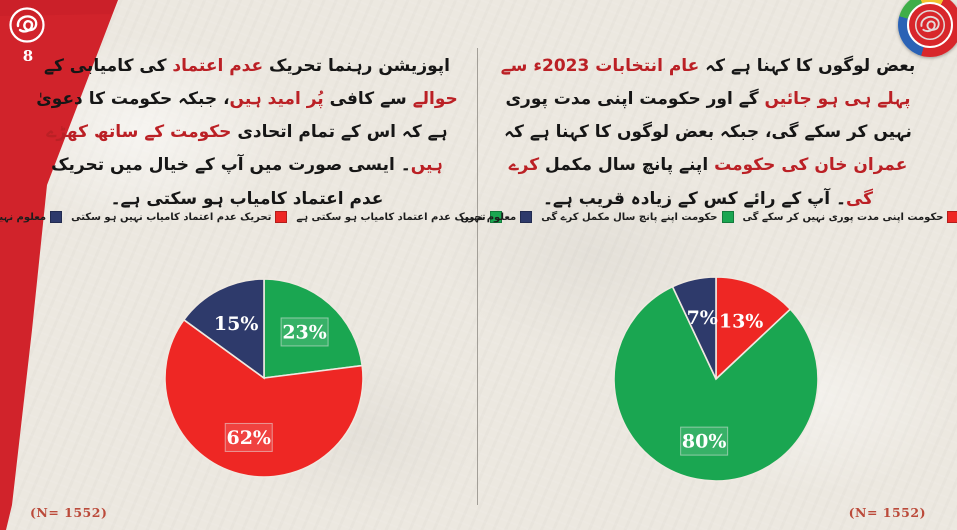 Image resolution: width=957 pixels, height=530 pixels. Describe the element at coordinates (887, 512) in the screenshot. I see `sample-size-right: (N= 1552)` at that location.